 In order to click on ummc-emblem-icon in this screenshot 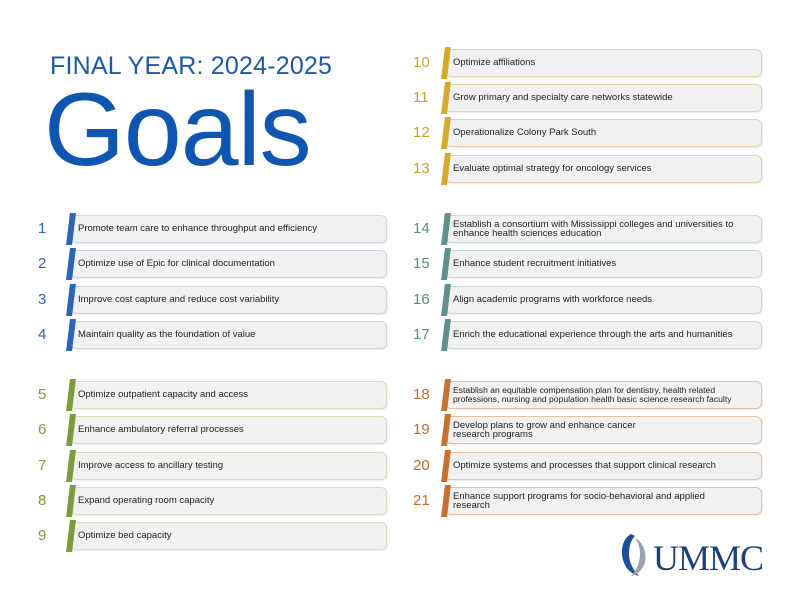, I will do `click(633, 555)`.